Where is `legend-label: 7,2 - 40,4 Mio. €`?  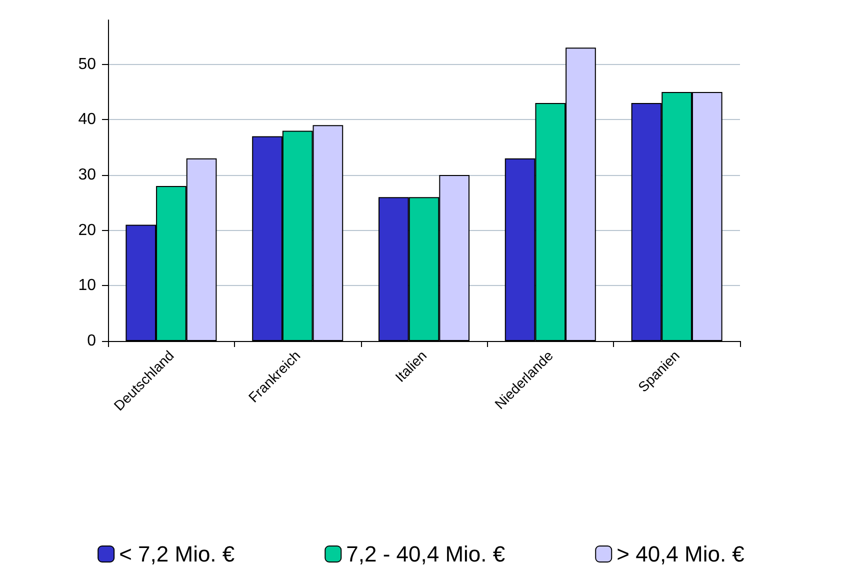 legend-label: 7,2 - 40,4 Mio. € is located at coordinates (426, 554).